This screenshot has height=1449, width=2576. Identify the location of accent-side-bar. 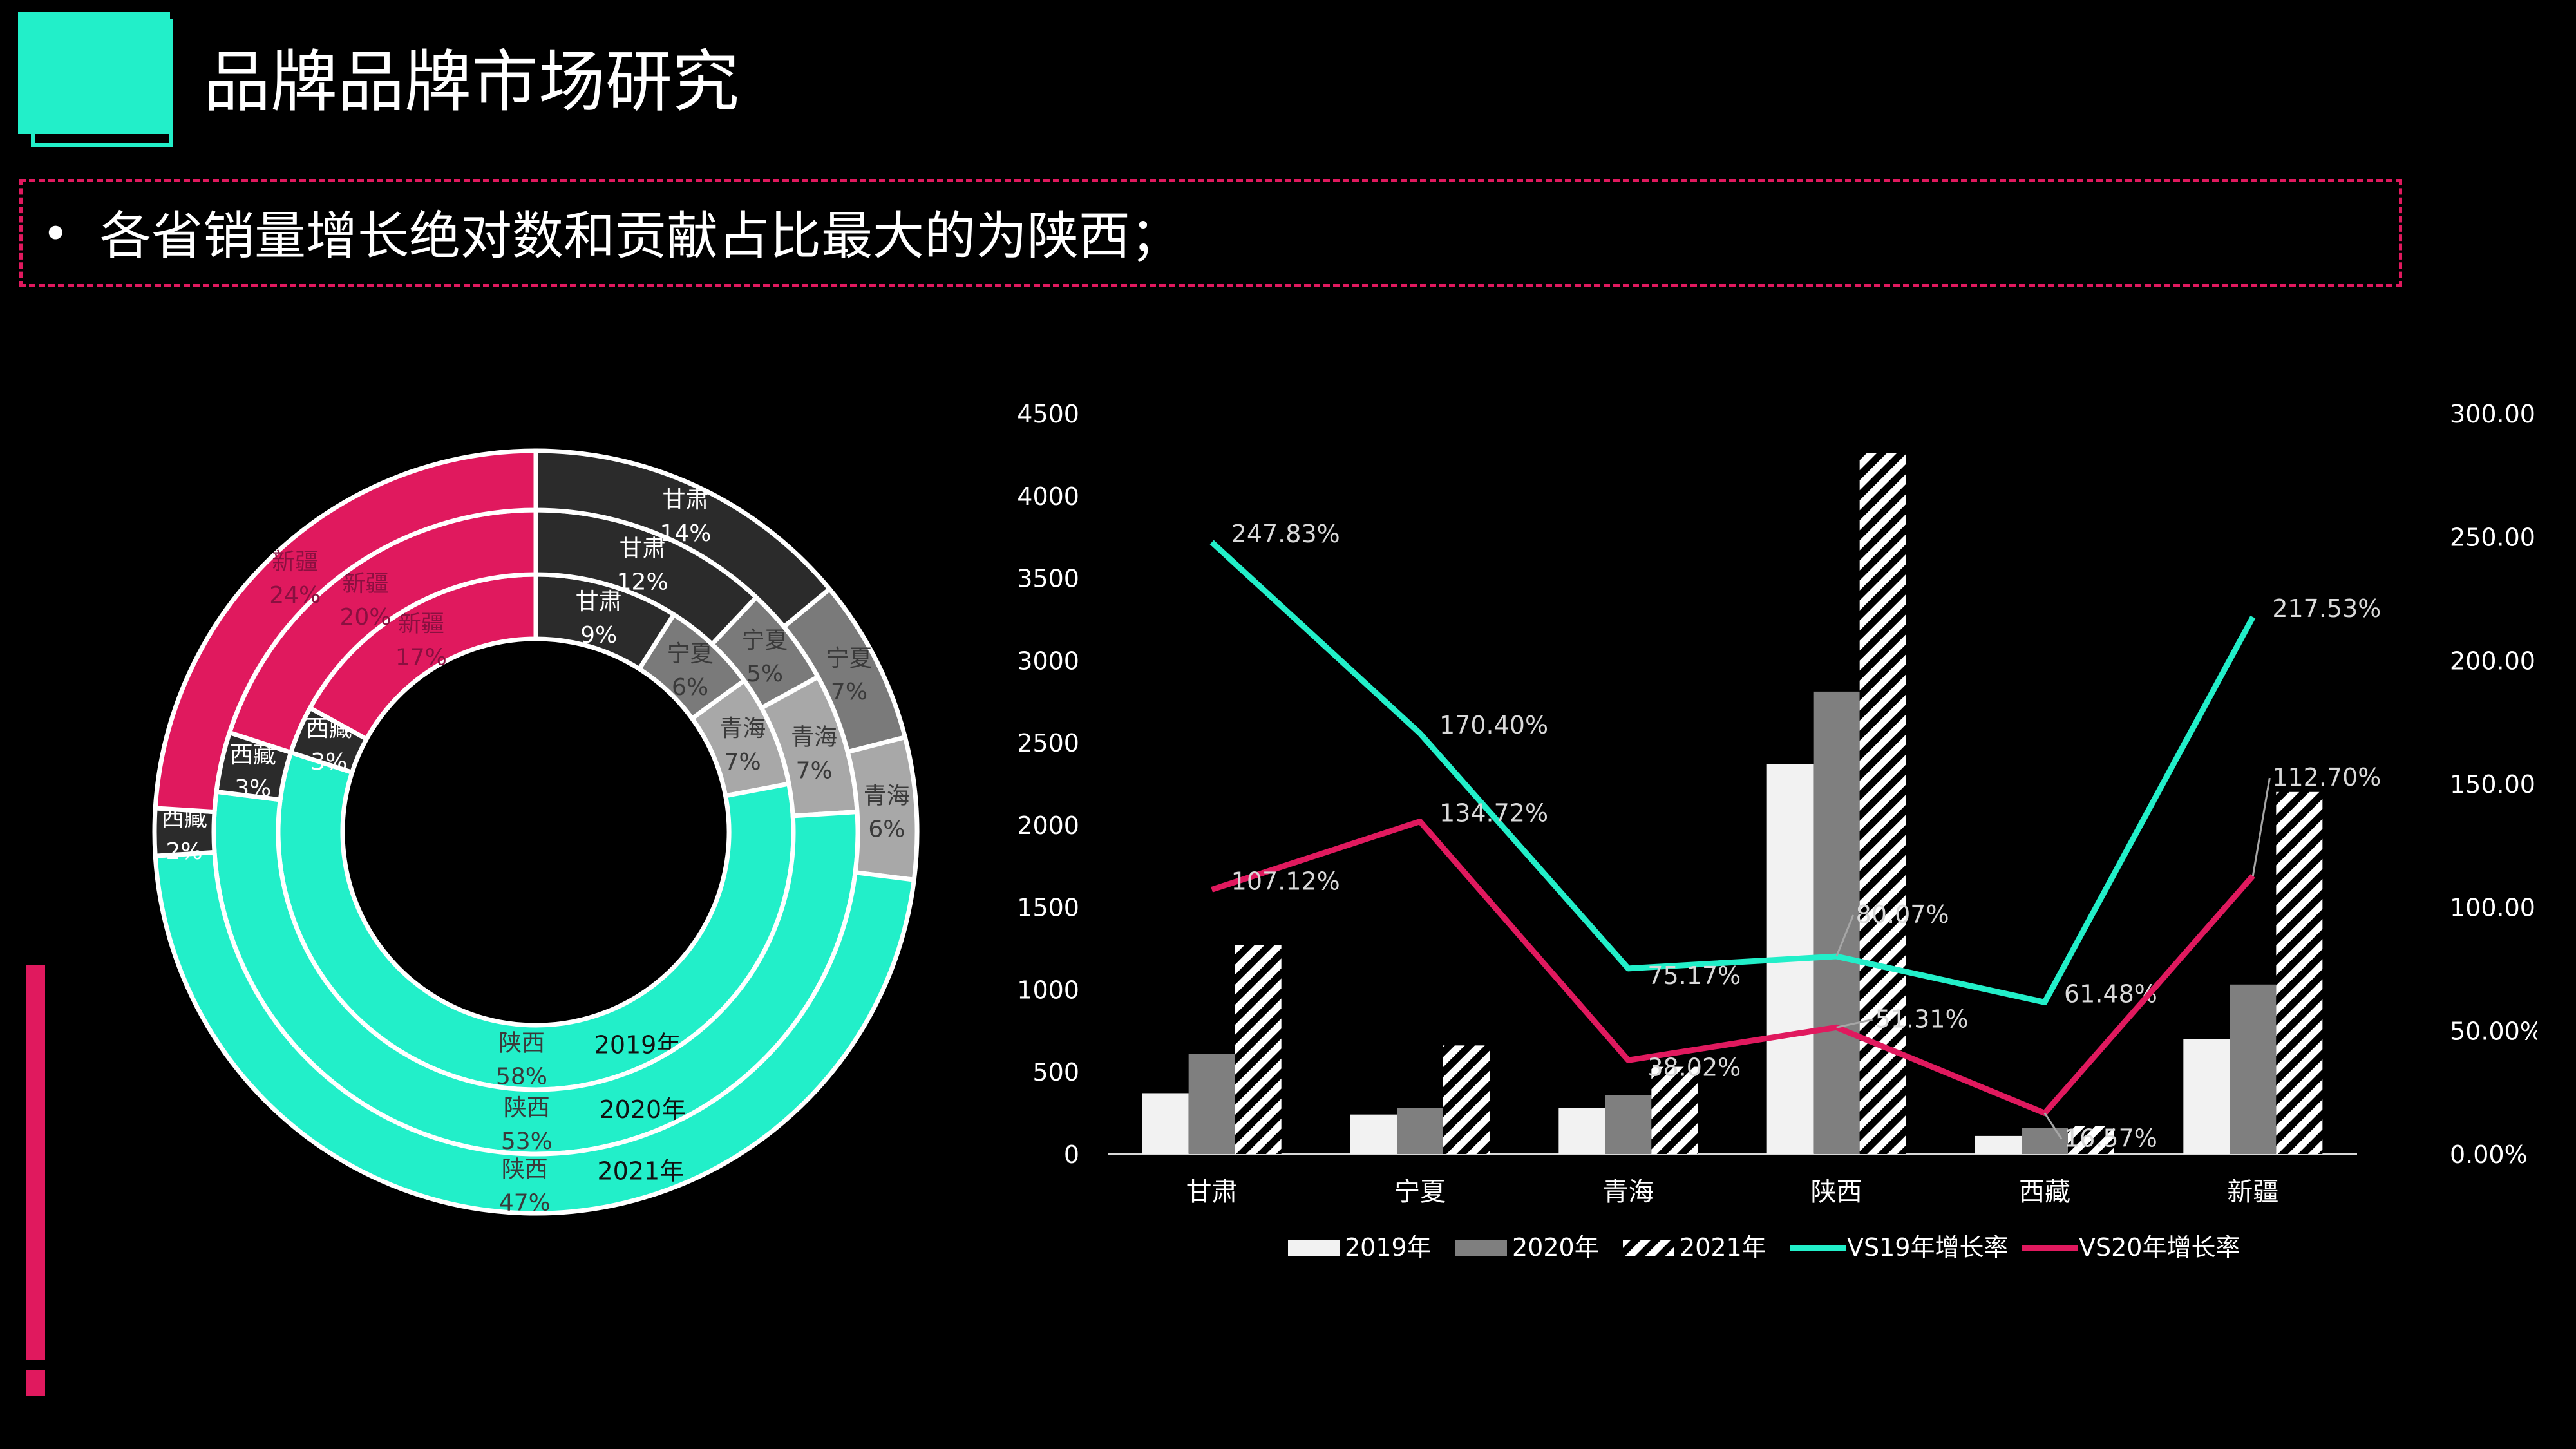
(36, 1166).